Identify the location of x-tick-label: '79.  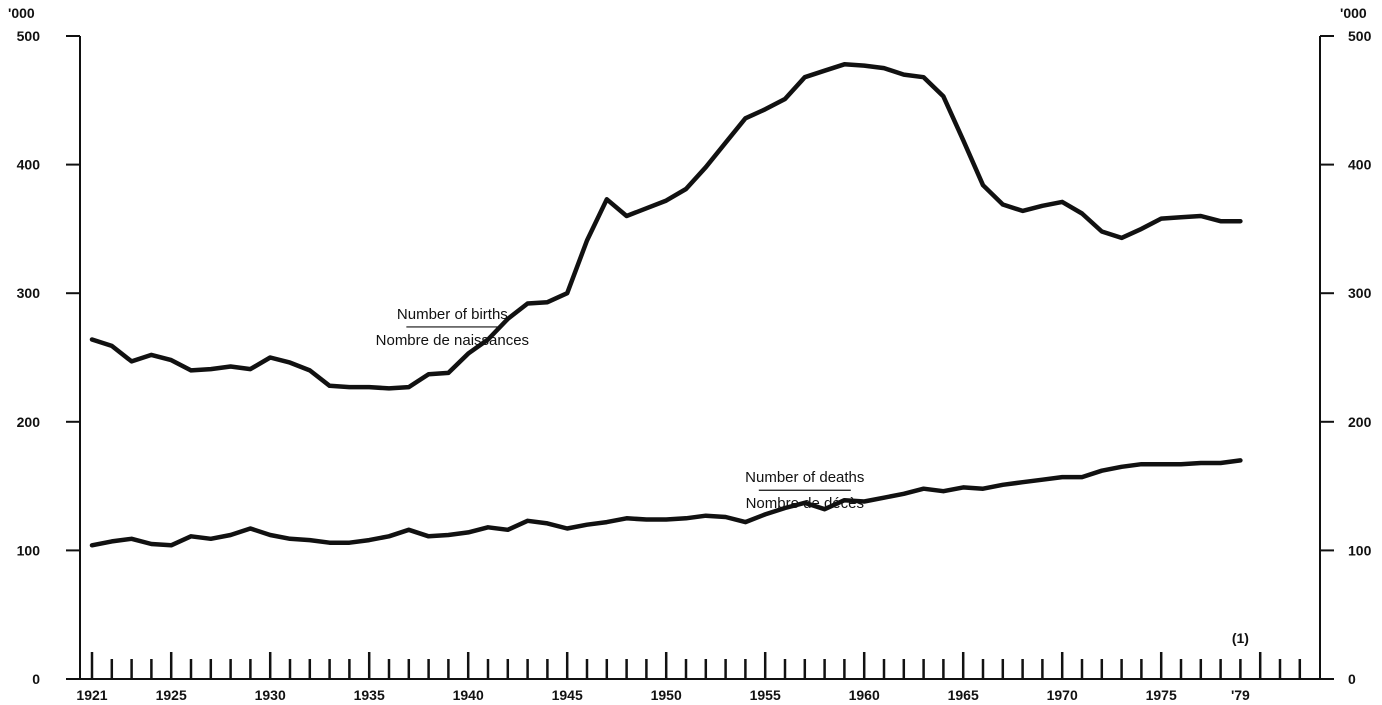
(1240, 695).